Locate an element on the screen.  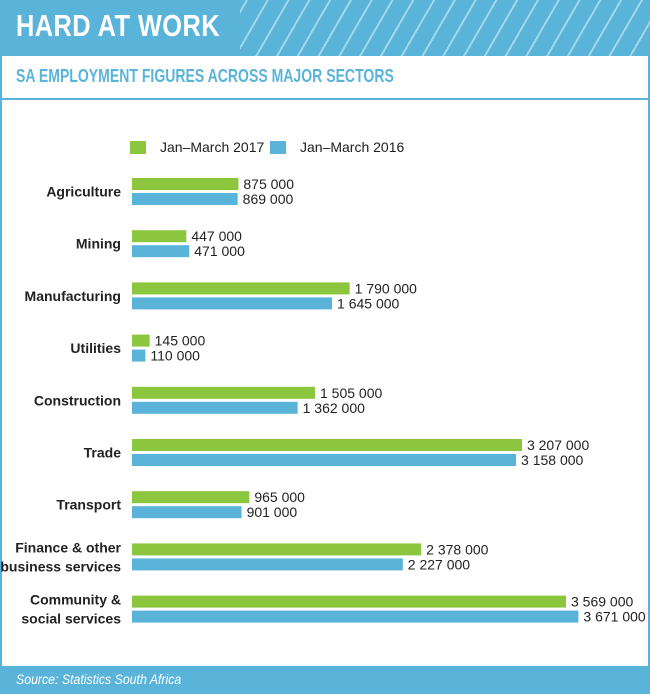
data-label: 3 158 000 is located at coordinates (552, 460).